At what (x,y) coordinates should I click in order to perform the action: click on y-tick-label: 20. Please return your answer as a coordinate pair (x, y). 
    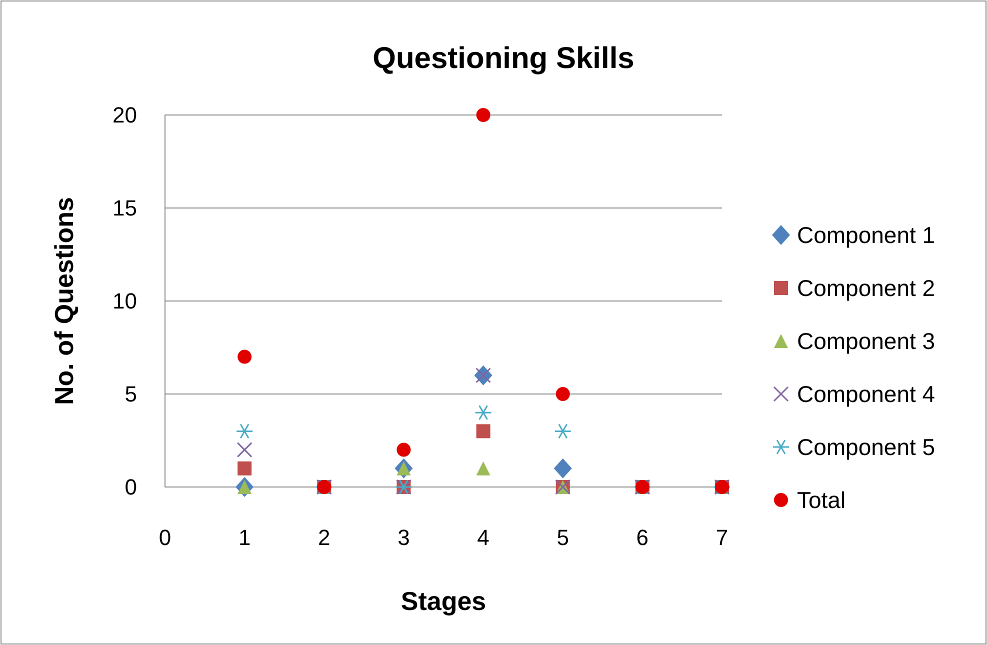
    Looking at the image, I should click on (124, 115).